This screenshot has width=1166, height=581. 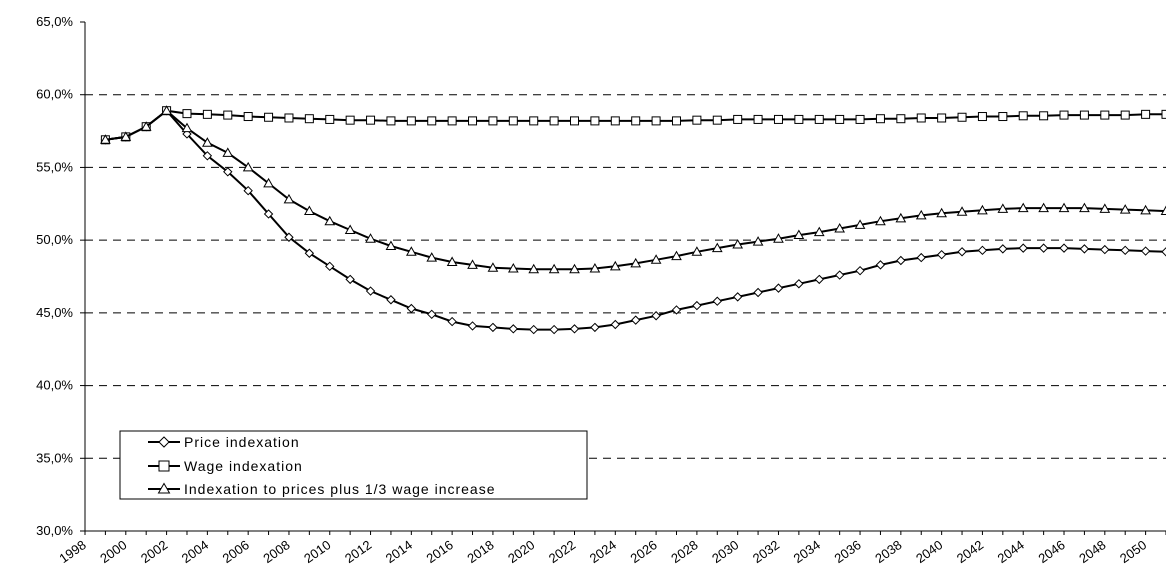 I want to click on legend-box, so click(x=353, y=465).